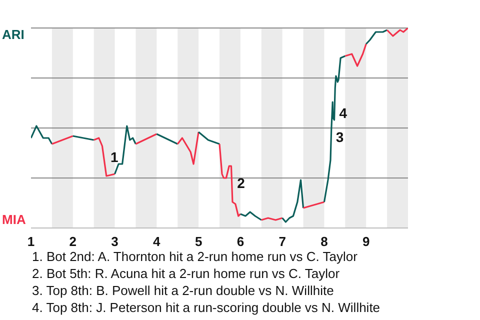 The image size is (480, 320). Describe the element at coordinates (13, 34) in the screenshot. I see `text: ARI` at that location.